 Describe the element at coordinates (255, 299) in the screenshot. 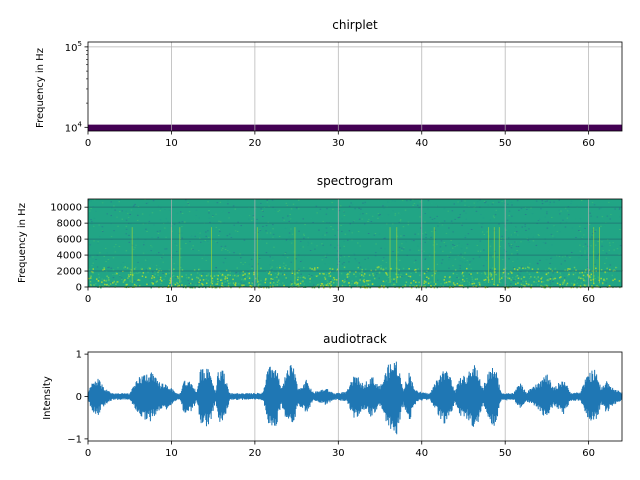

I see `x-tick-label: 20` at that location.